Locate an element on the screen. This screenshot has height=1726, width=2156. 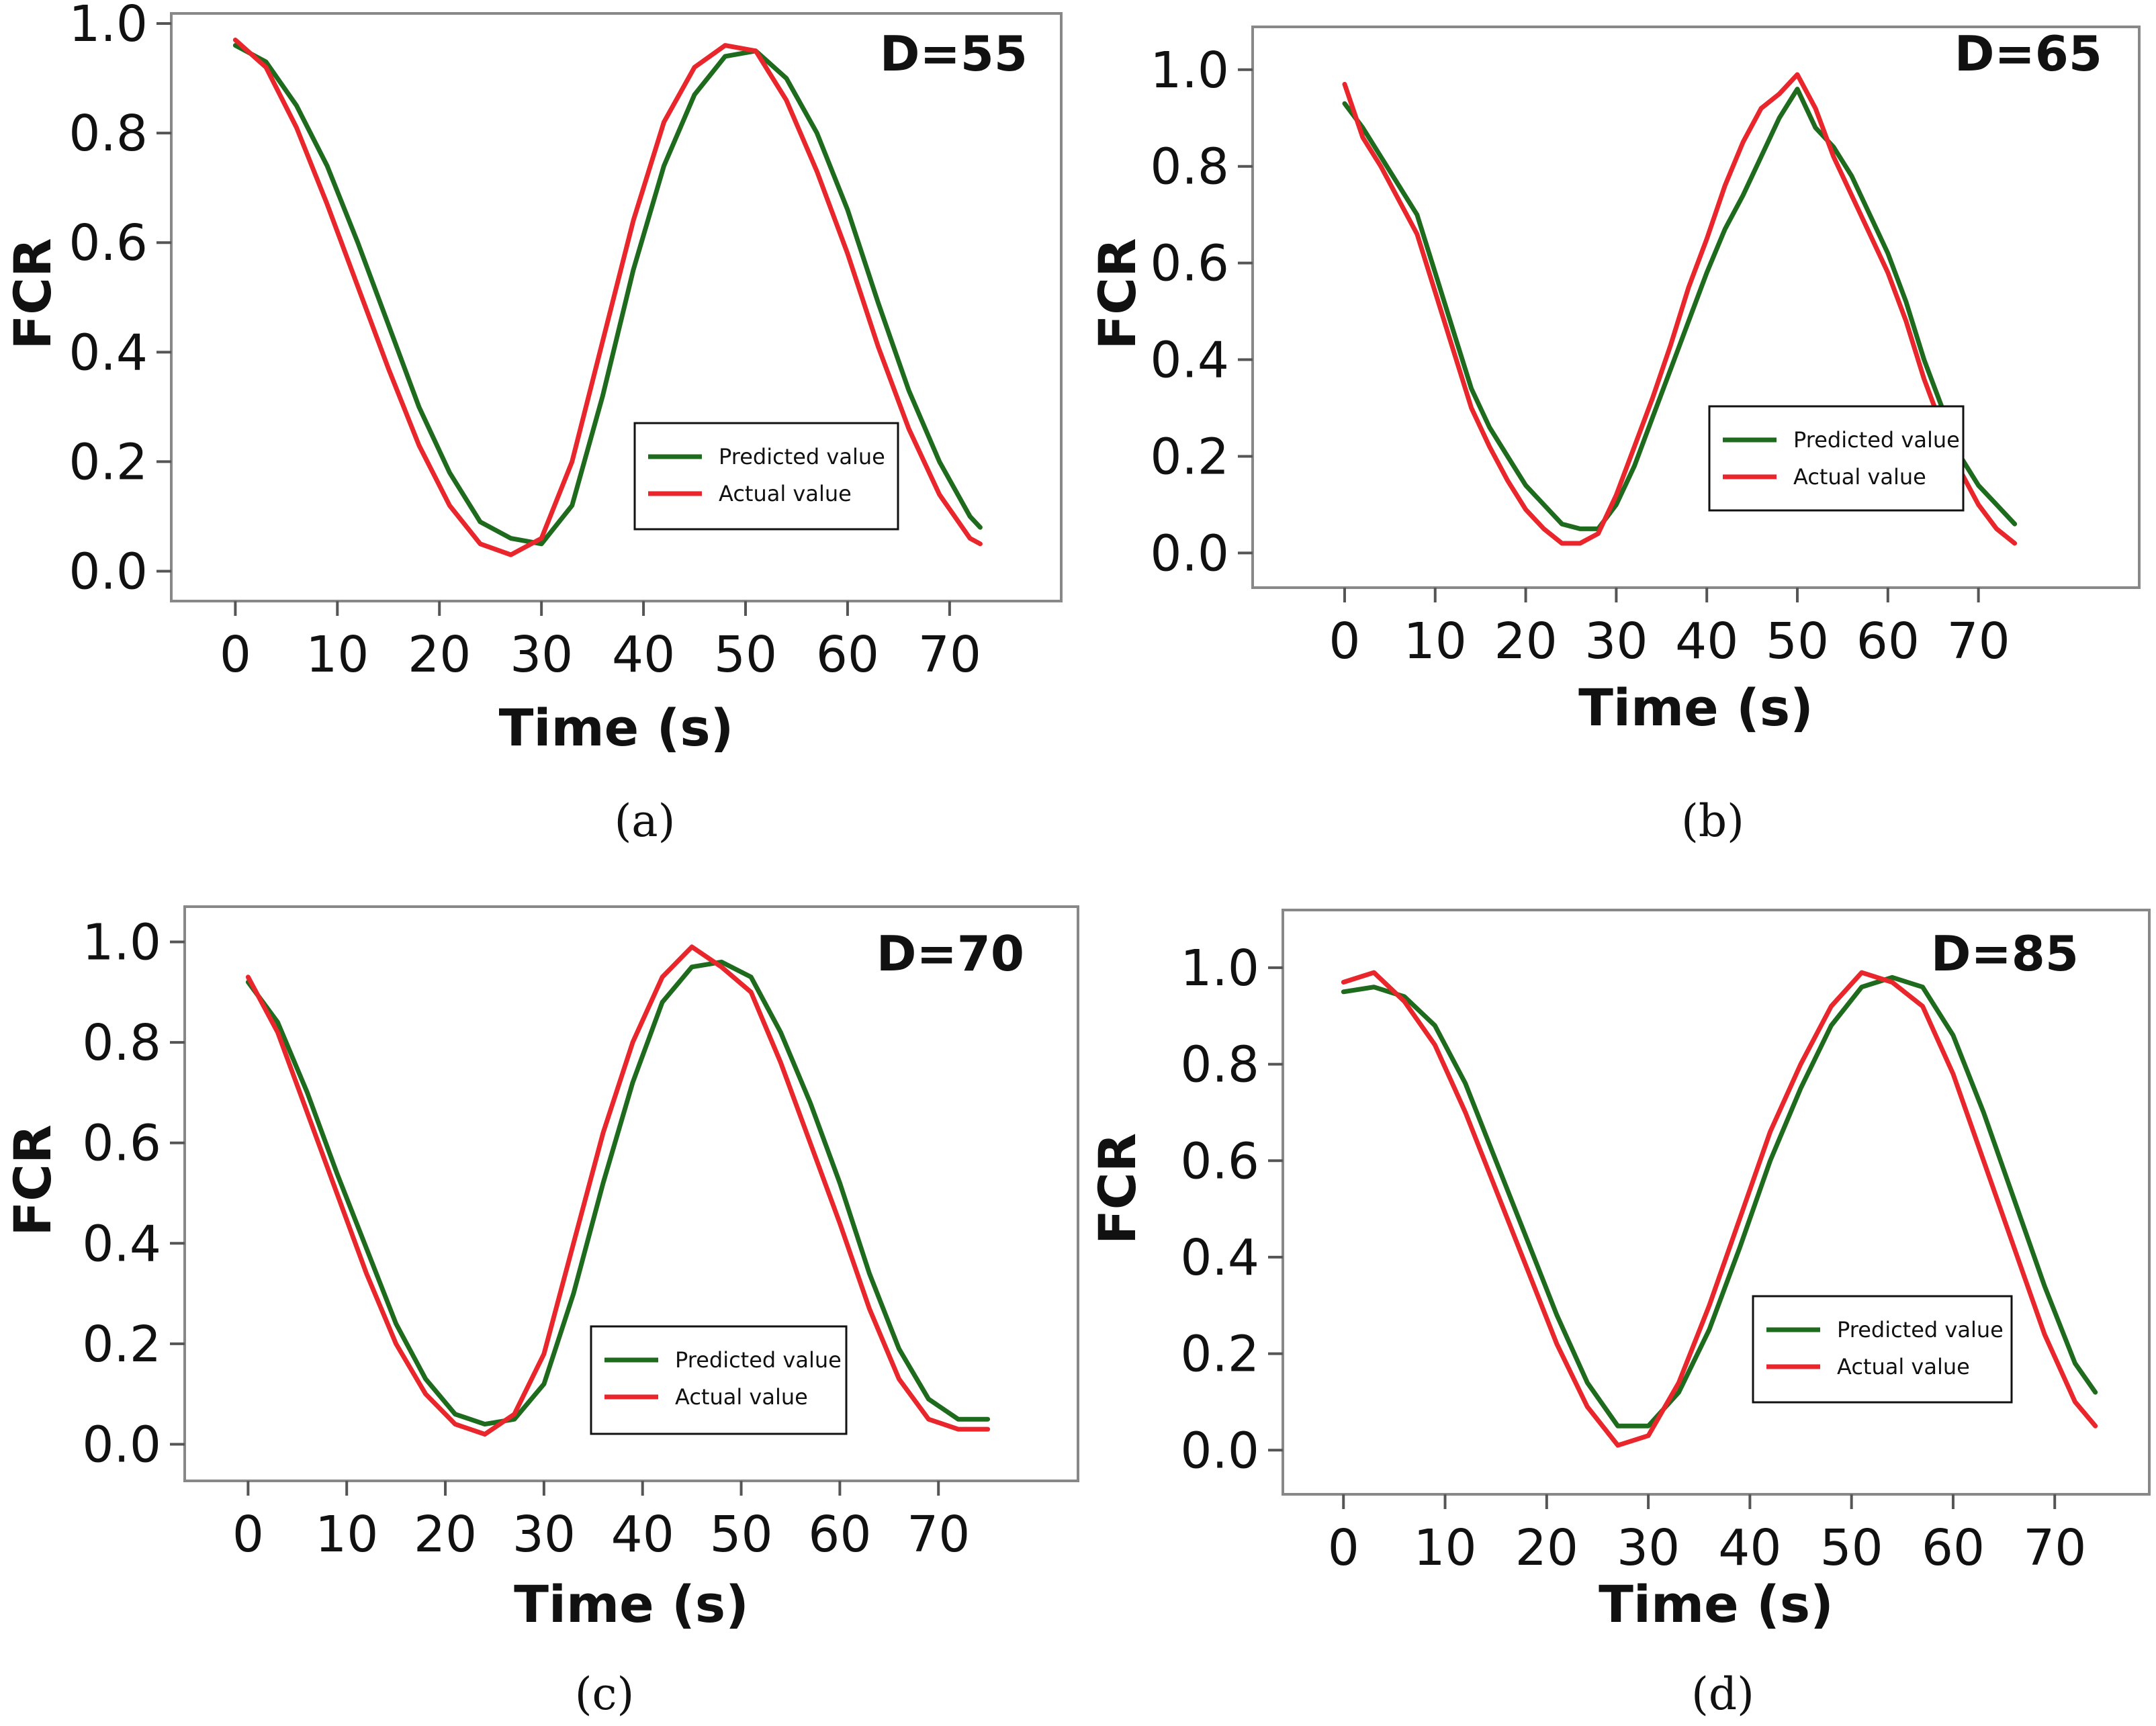
panel-annotation: D=65 is located at coordinates (2028, 54).